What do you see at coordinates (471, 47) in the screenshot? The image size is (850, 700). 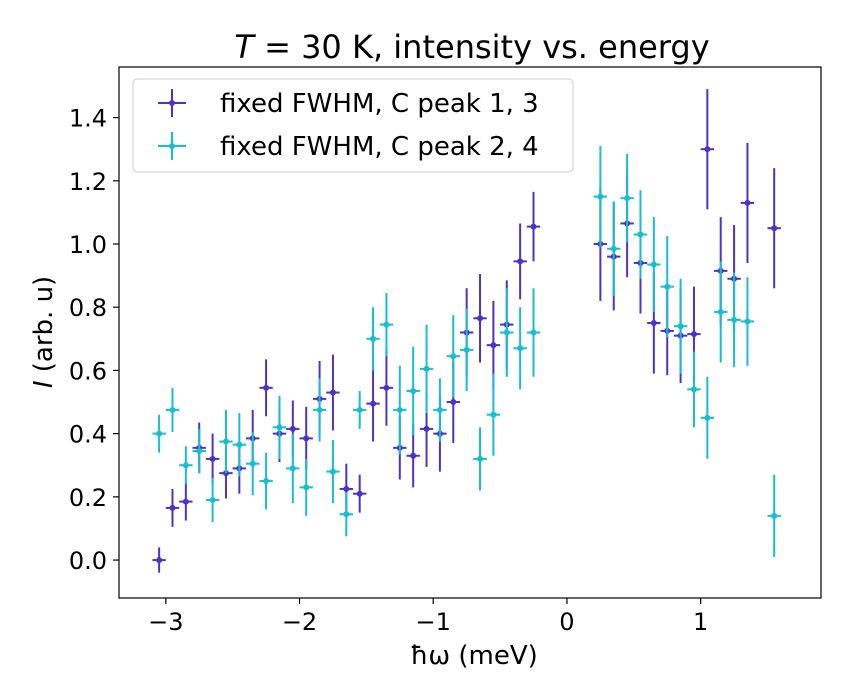 I see `chart-title: T = 30 K, intensity vs. energy` at bounding box center [471, 47].